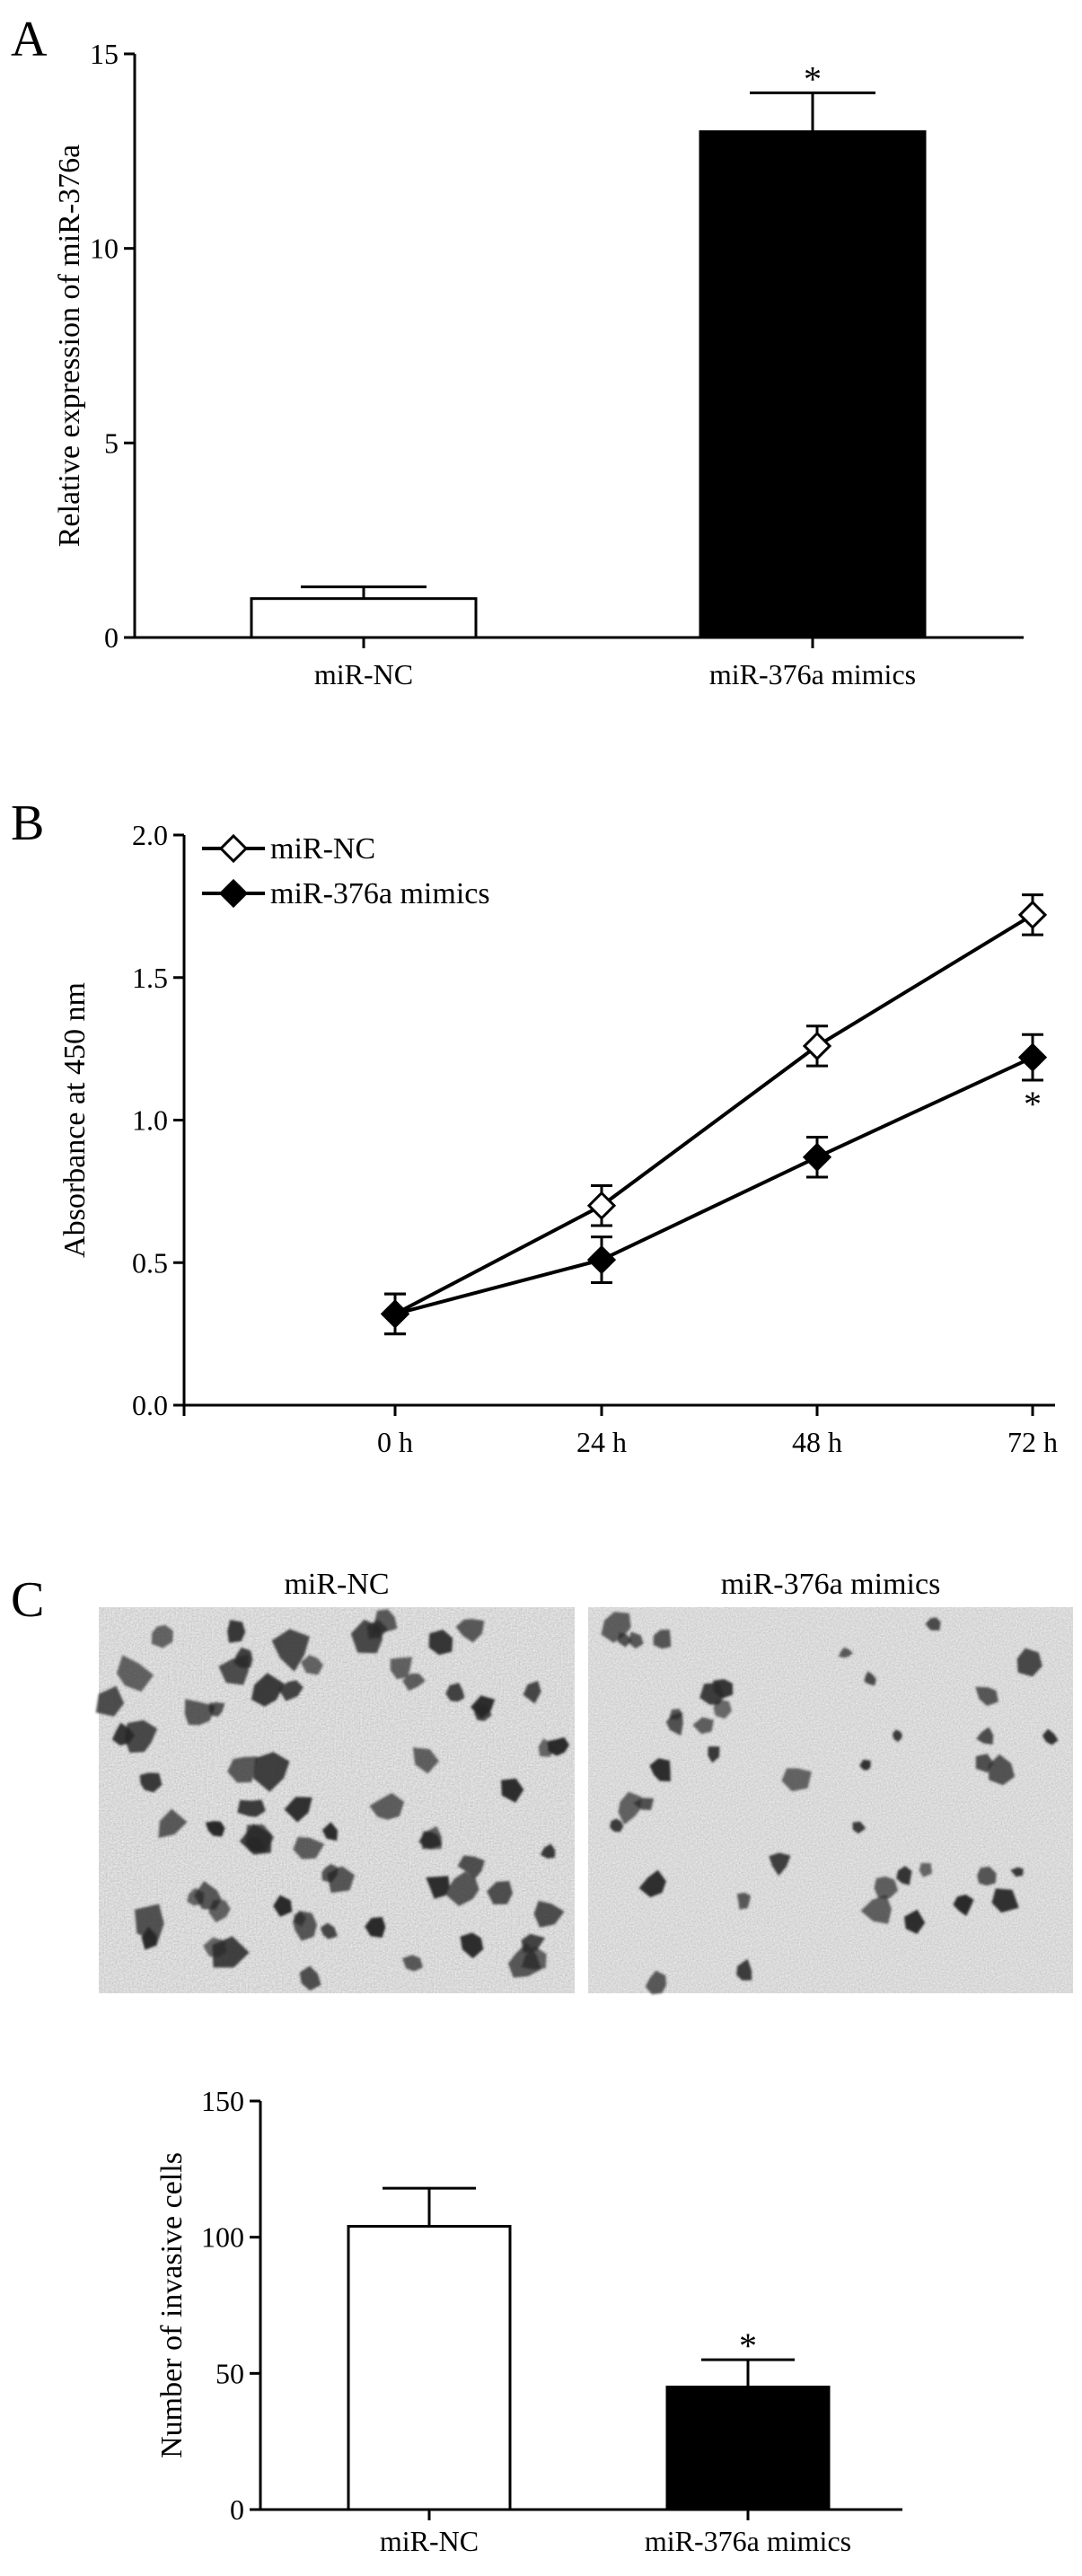 The width and height of the screenshot is (1082, 2576). Describe the element at coordinates (27, 823) in the screenshot. I see `panel-letter-b: B` at that location.